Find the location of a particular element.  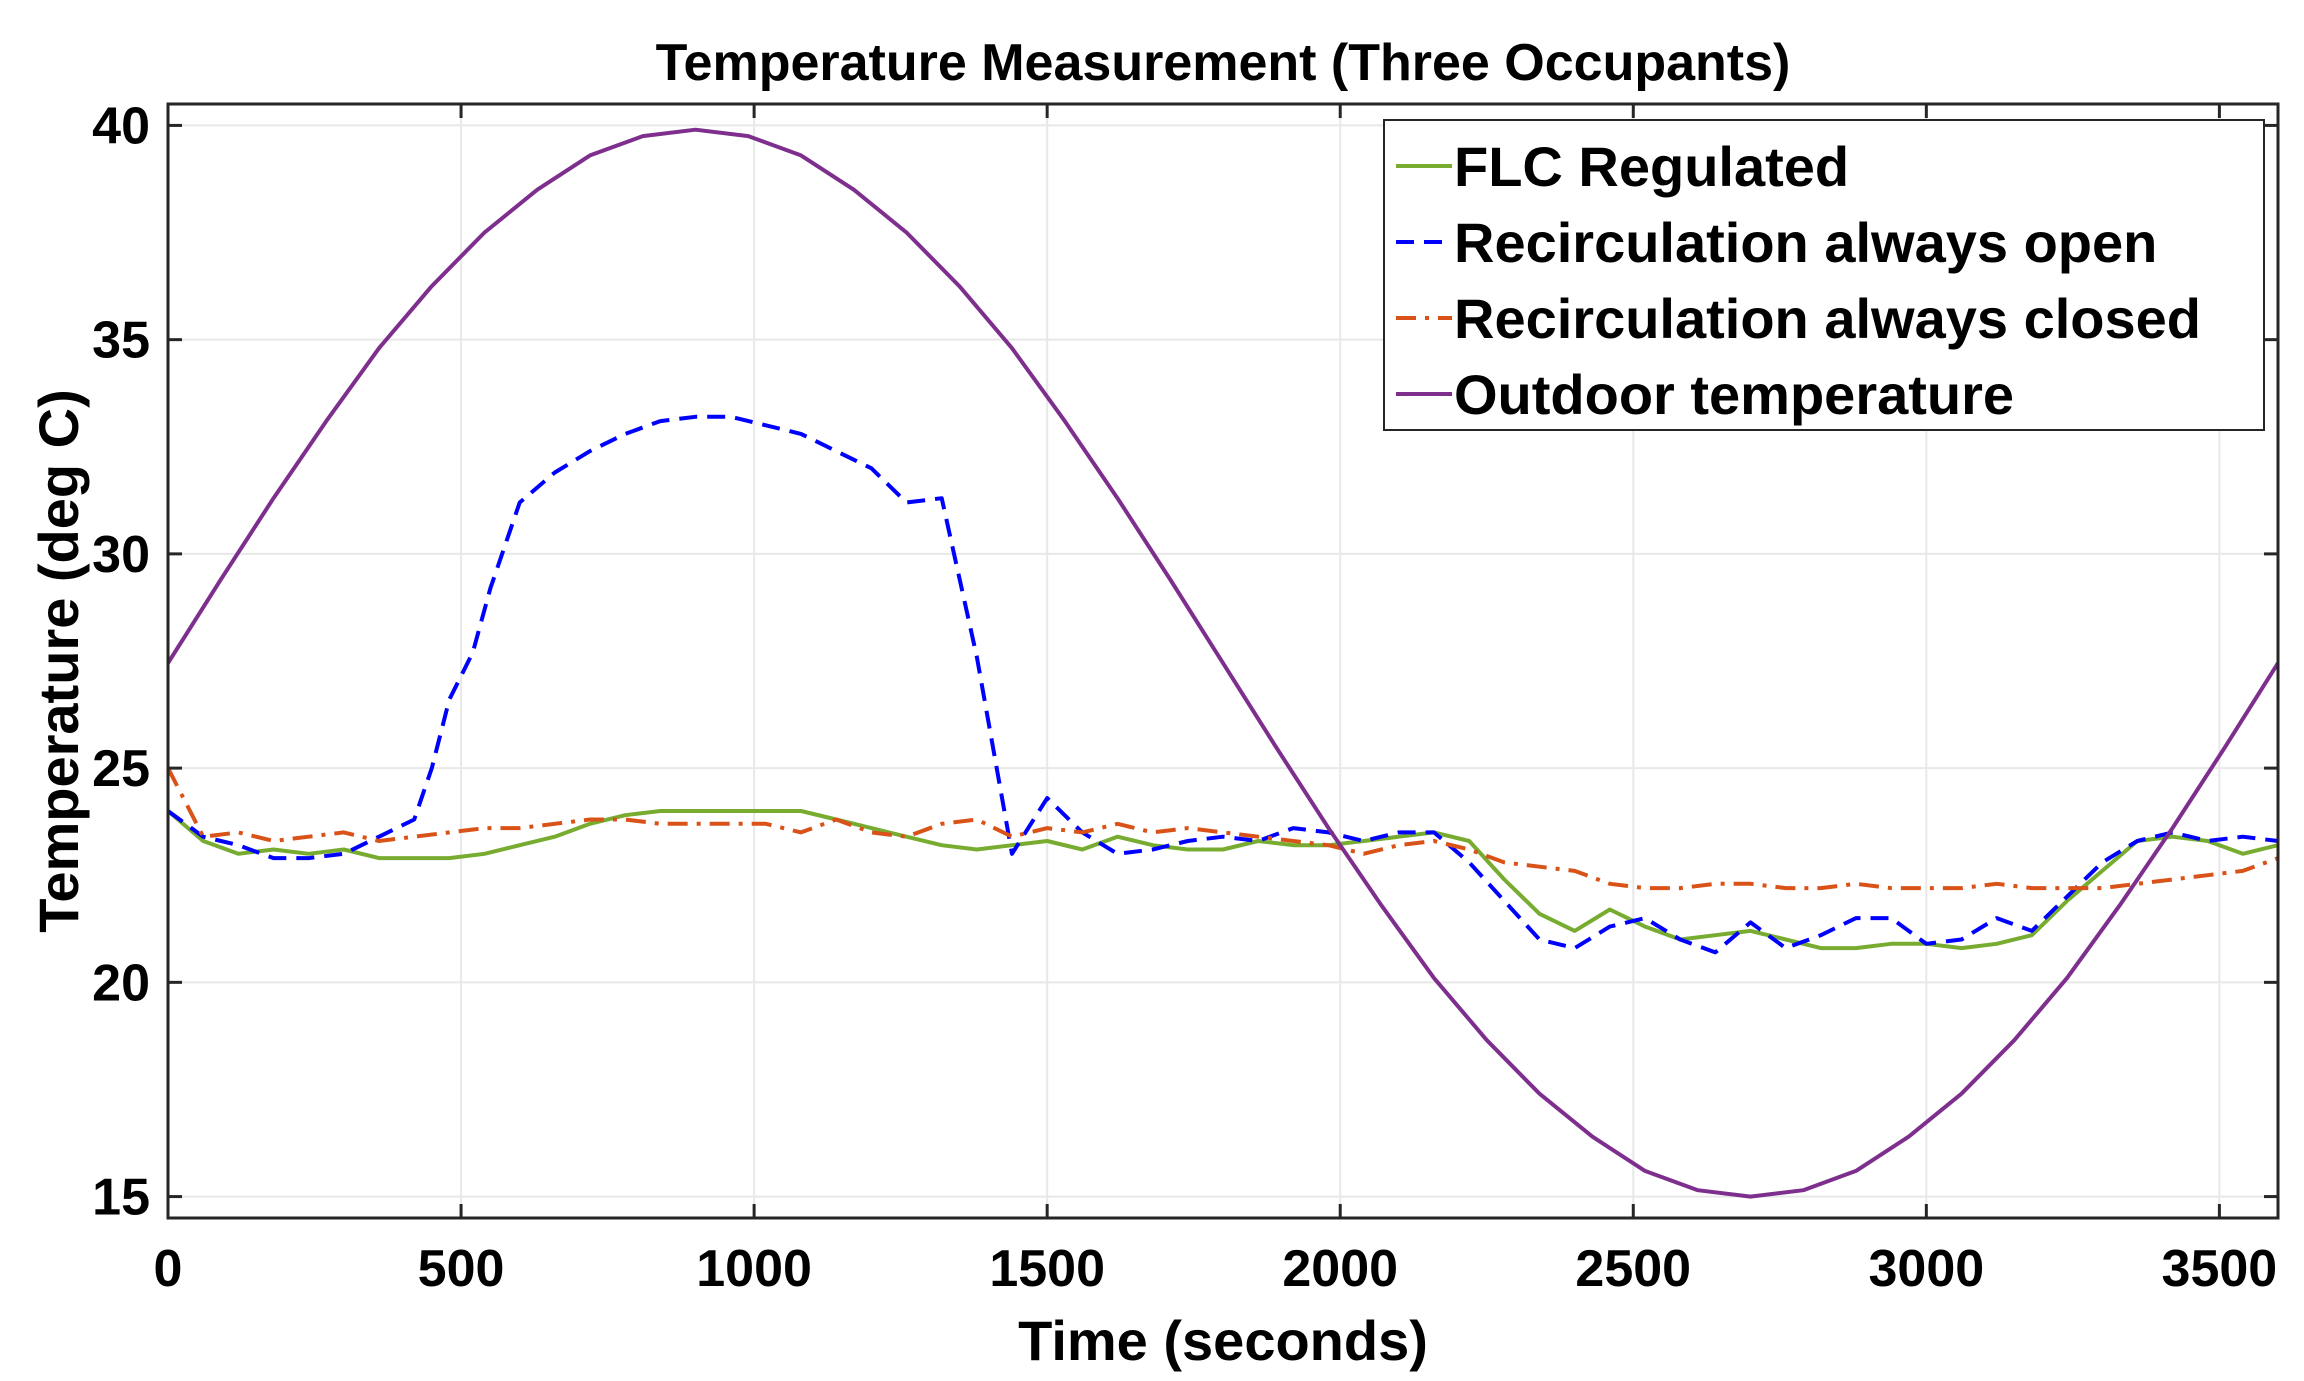

legend-entry-flc: FLC Regulated is located at coordinates (1622, 166).